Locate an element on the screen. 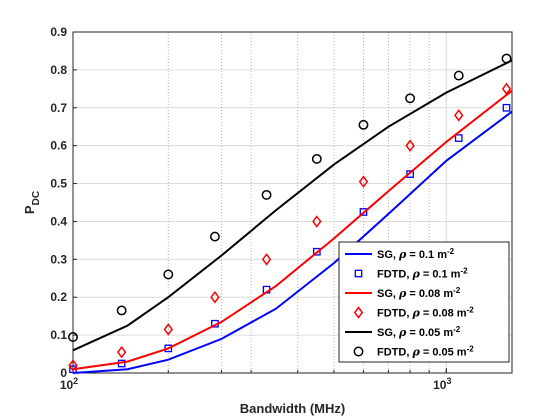 This screenshot has height=420, width=560. y-tick-label: 0.6 is located at coordinates (58, 146).